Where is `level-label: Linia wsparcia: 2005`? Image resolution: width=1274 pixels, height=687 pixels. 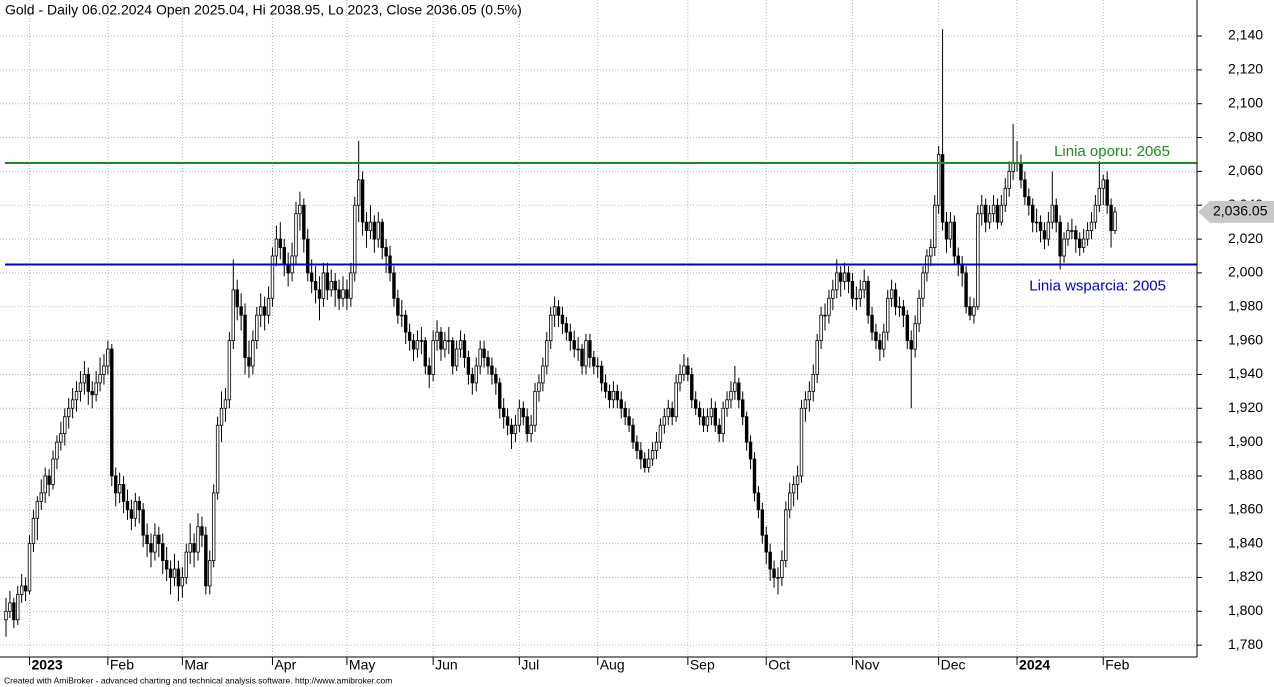 level-label: Linia wsparcia: 2005 is located at coordinates (1097, 285).